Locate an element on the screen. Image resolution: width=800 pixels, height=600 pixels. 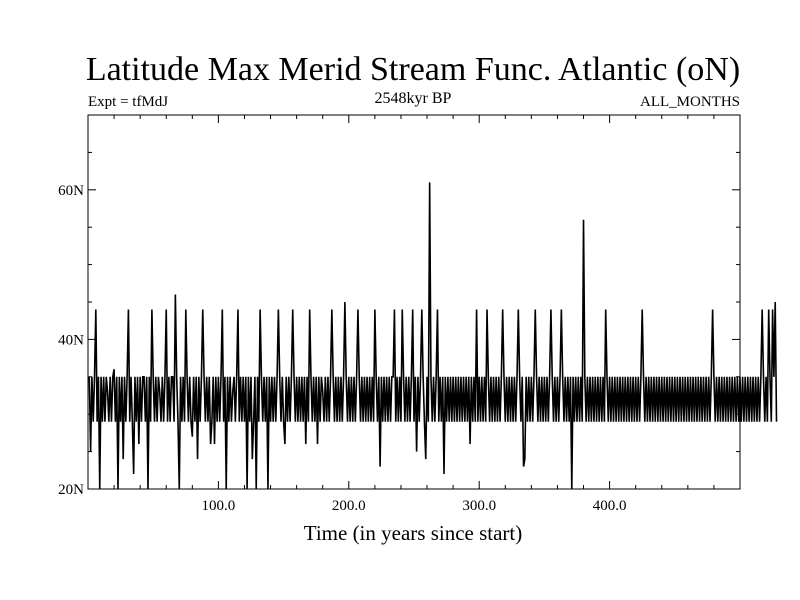
y-tick-label: 60N is located at coordinates (71, 191).